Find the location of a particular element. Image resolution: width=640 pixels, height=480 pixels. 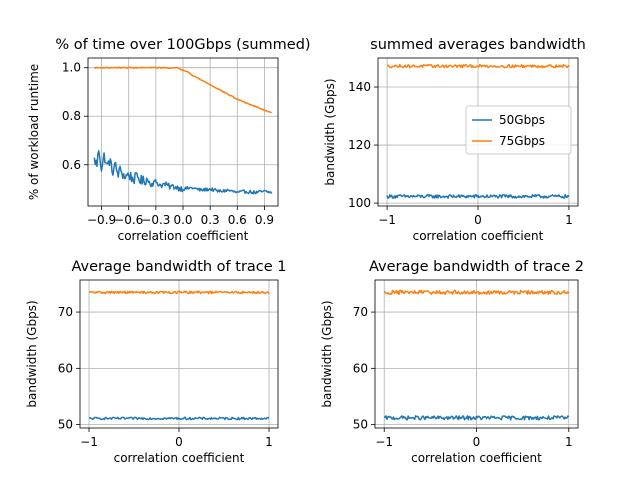

x-tick-label: 0.9 is located at coordinates (264, 220).